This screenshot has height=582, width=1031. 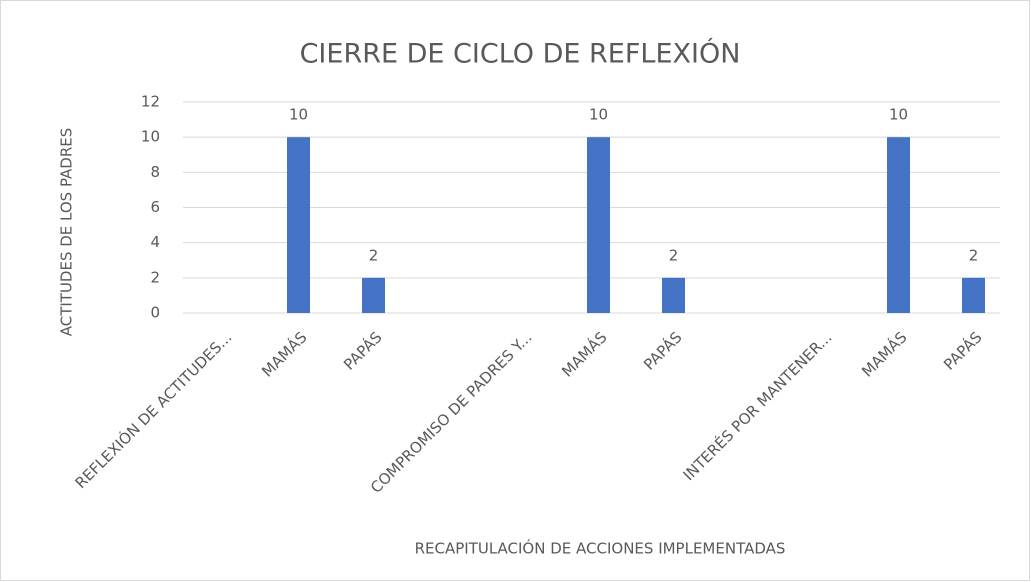 I want to click on x-axis-label: RECAPITULACIÓN DE ACCIONES IMPLEMENTADAS, so click(x=600, y=548).